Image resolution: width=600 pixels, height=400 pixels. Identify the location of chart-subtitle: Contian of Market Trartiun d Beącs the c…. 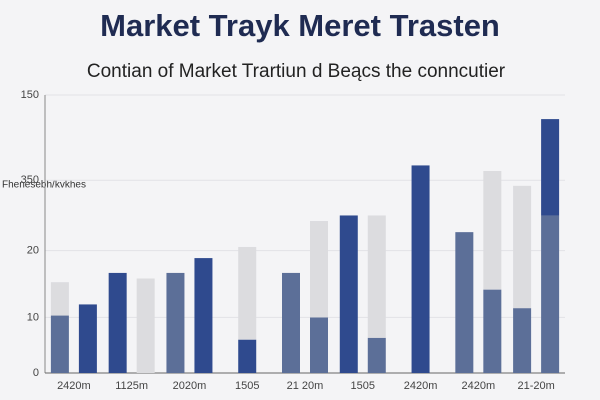
(296, 71).